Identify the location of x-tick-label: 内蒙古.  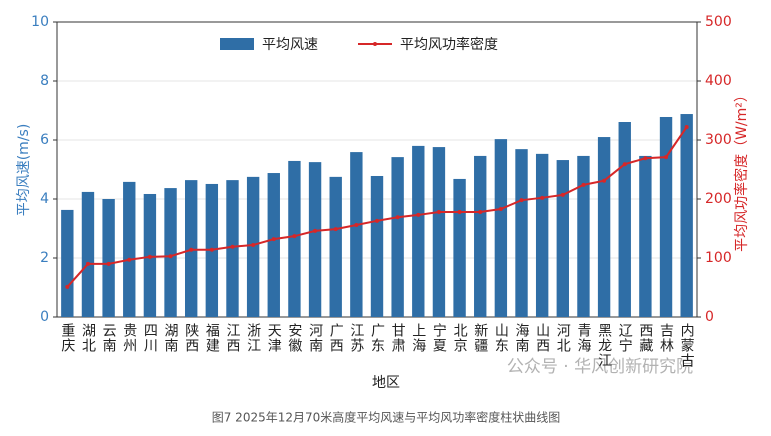
(687, 345).